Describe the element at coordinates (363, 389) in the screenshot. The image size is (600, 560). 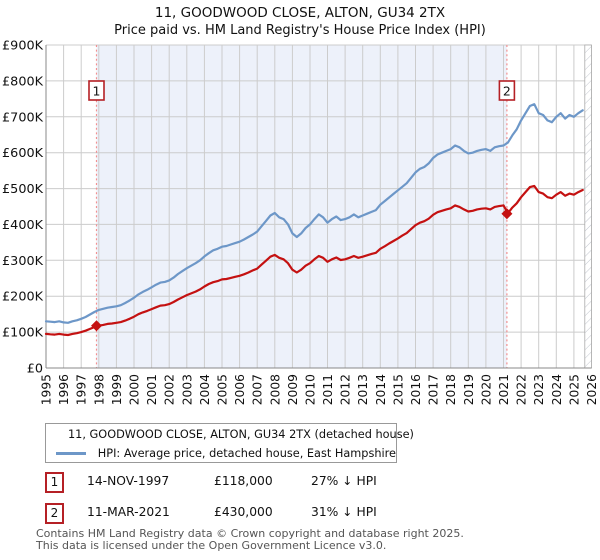
I see `svg-text: 2013` at that location.